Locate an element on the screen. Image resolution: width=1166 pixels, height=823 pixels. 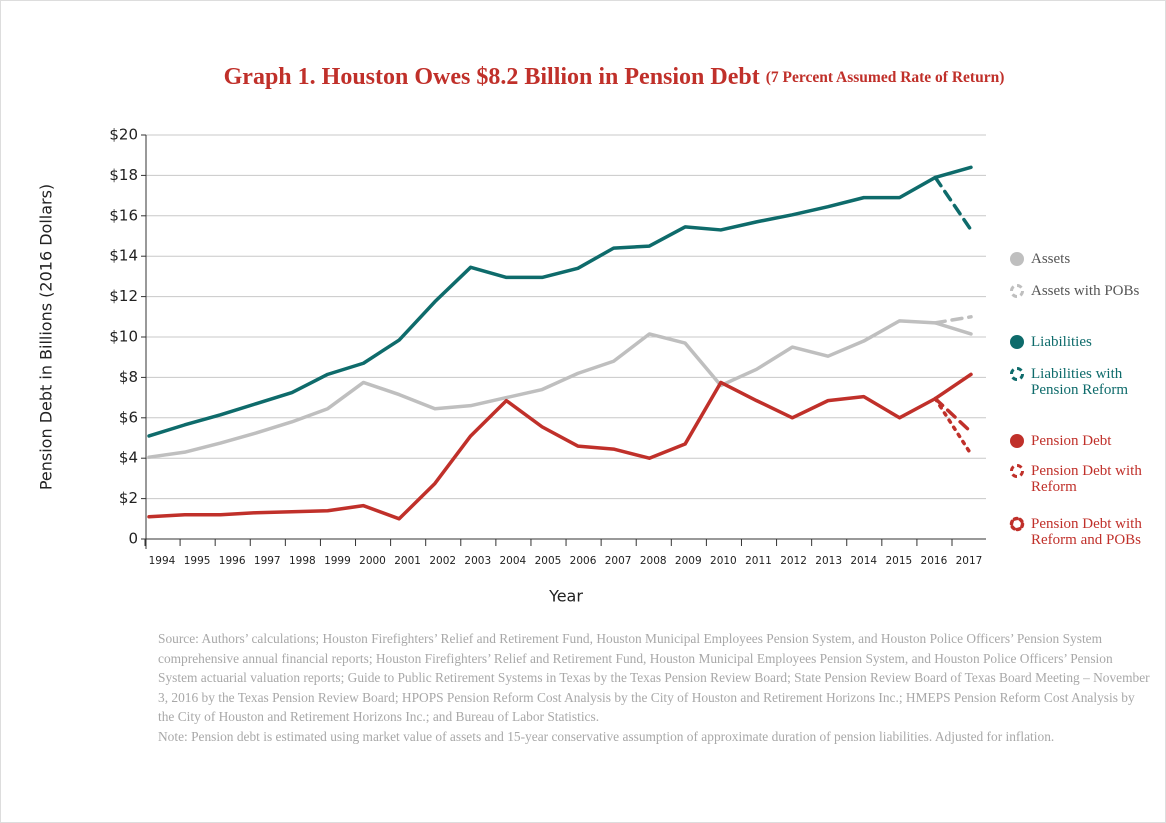
legend-item: Pension Debt with Reform and POBs is located at coordinates (1081, 532).